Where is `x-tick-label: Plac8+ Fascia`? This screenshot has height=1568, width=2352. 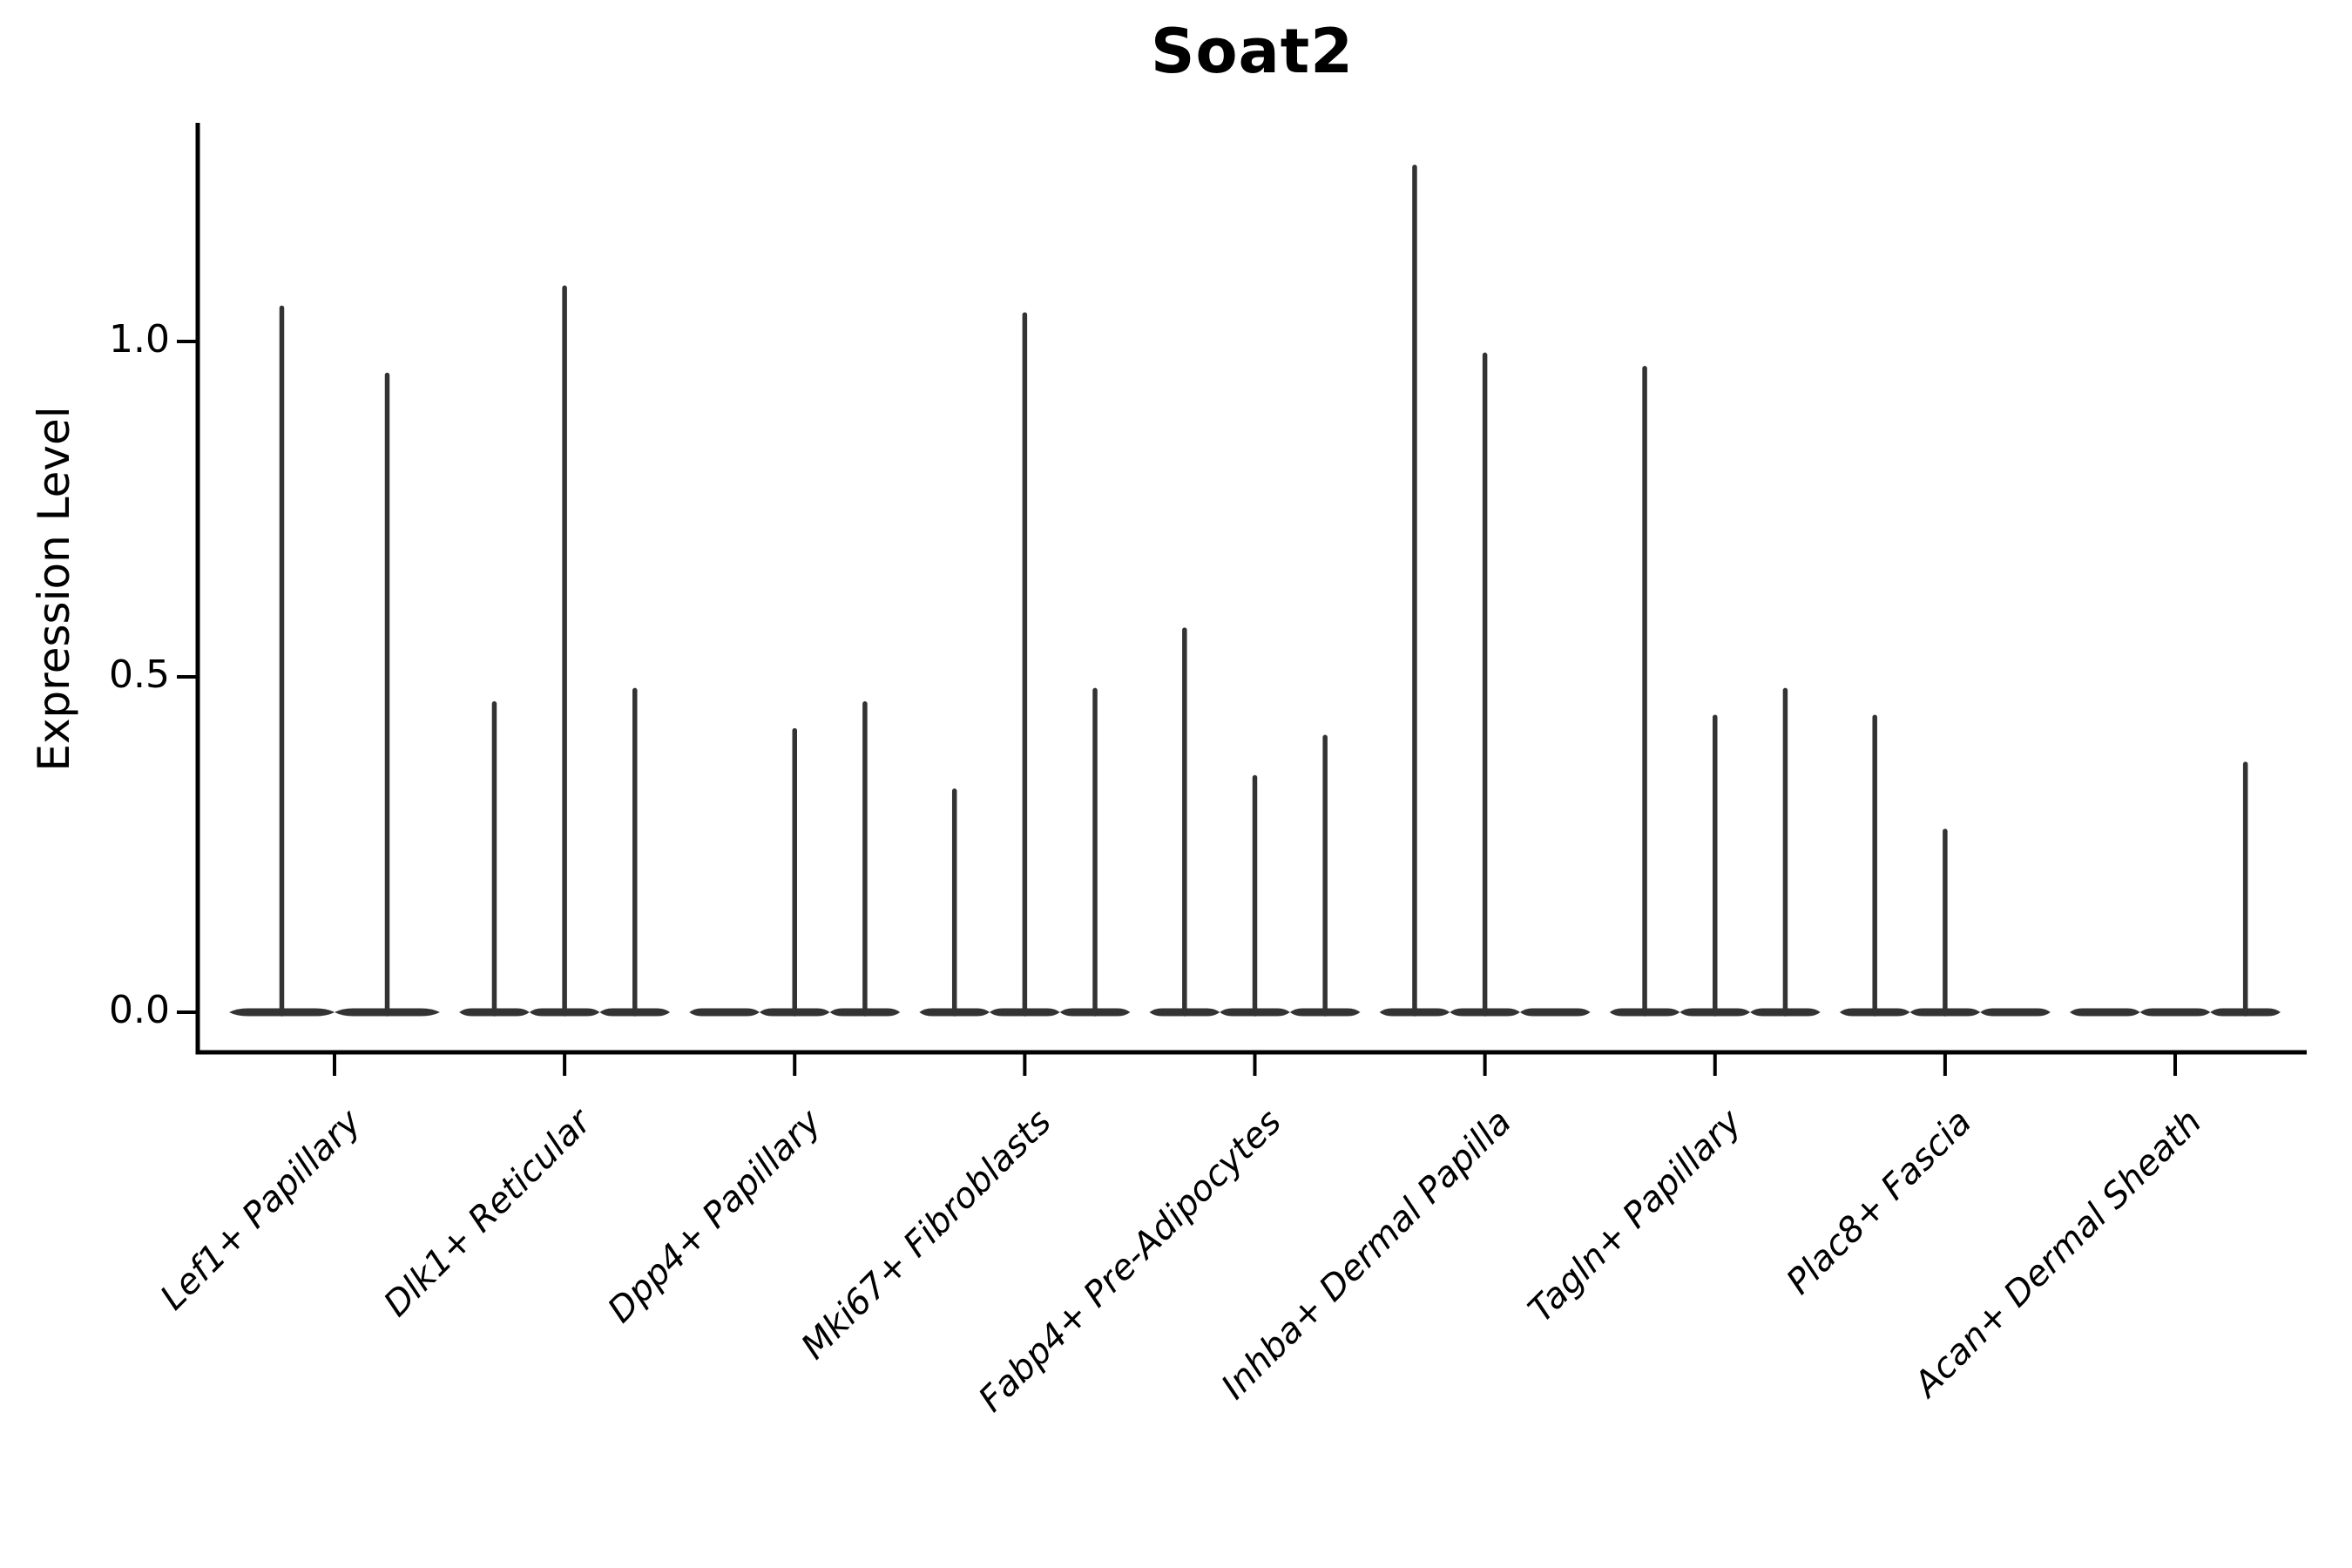
x-tick-label: Plac8+ Fascia is located at coordinates (1879, 1202).